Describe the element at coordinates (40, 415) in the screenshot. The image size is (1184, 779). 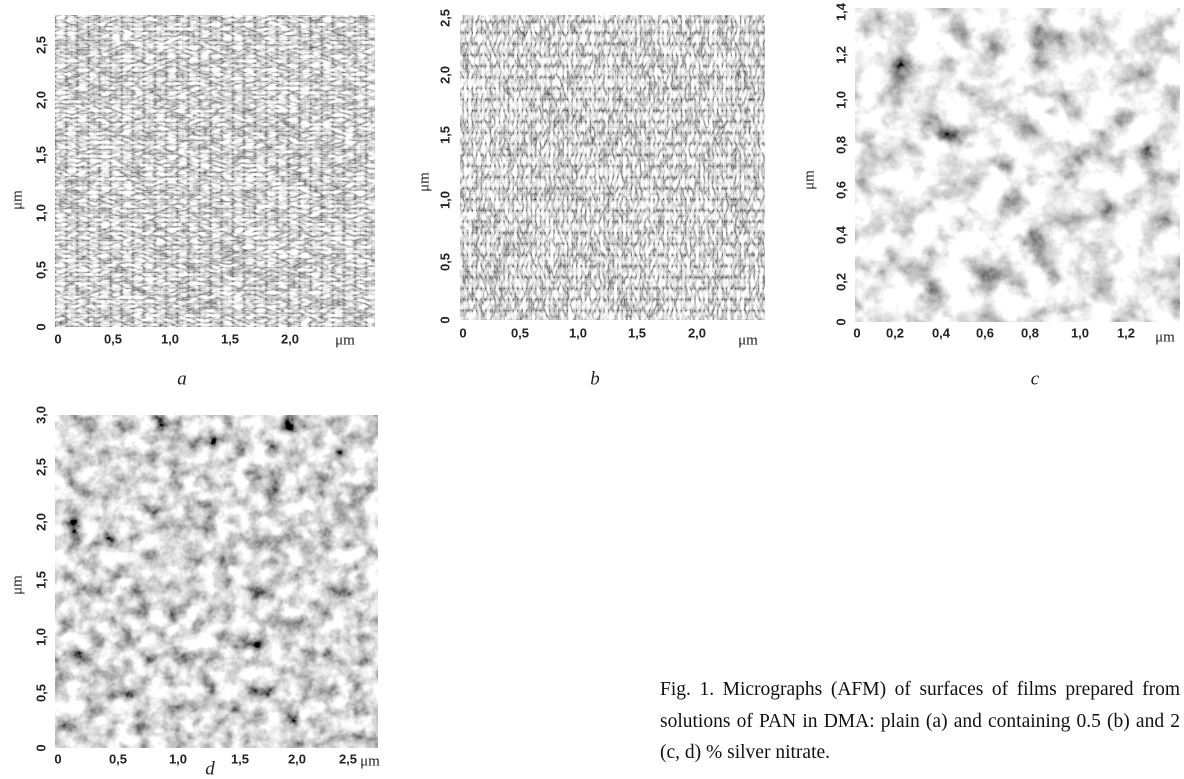
I see `y-tick-label: 3,0` at that location.